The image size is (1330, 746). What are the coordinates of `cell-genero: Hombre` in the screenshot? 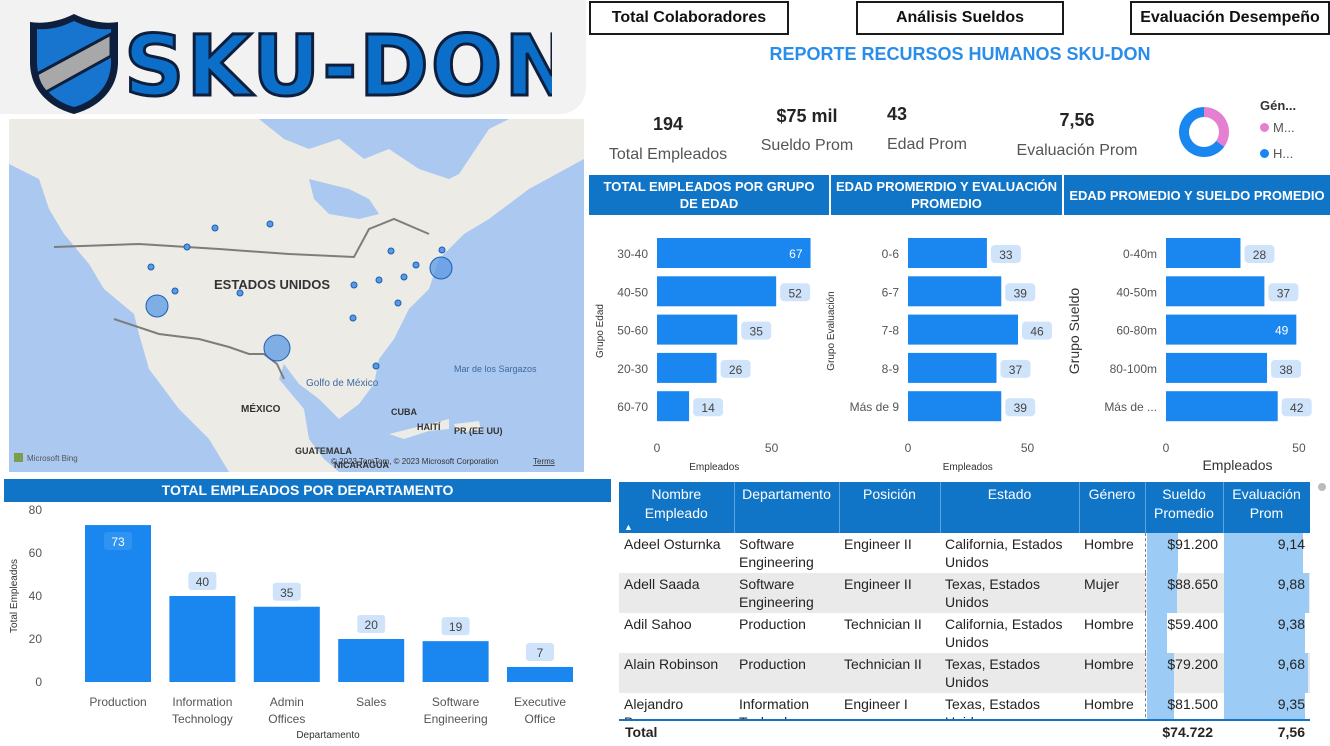 It's located at (1112, 673).